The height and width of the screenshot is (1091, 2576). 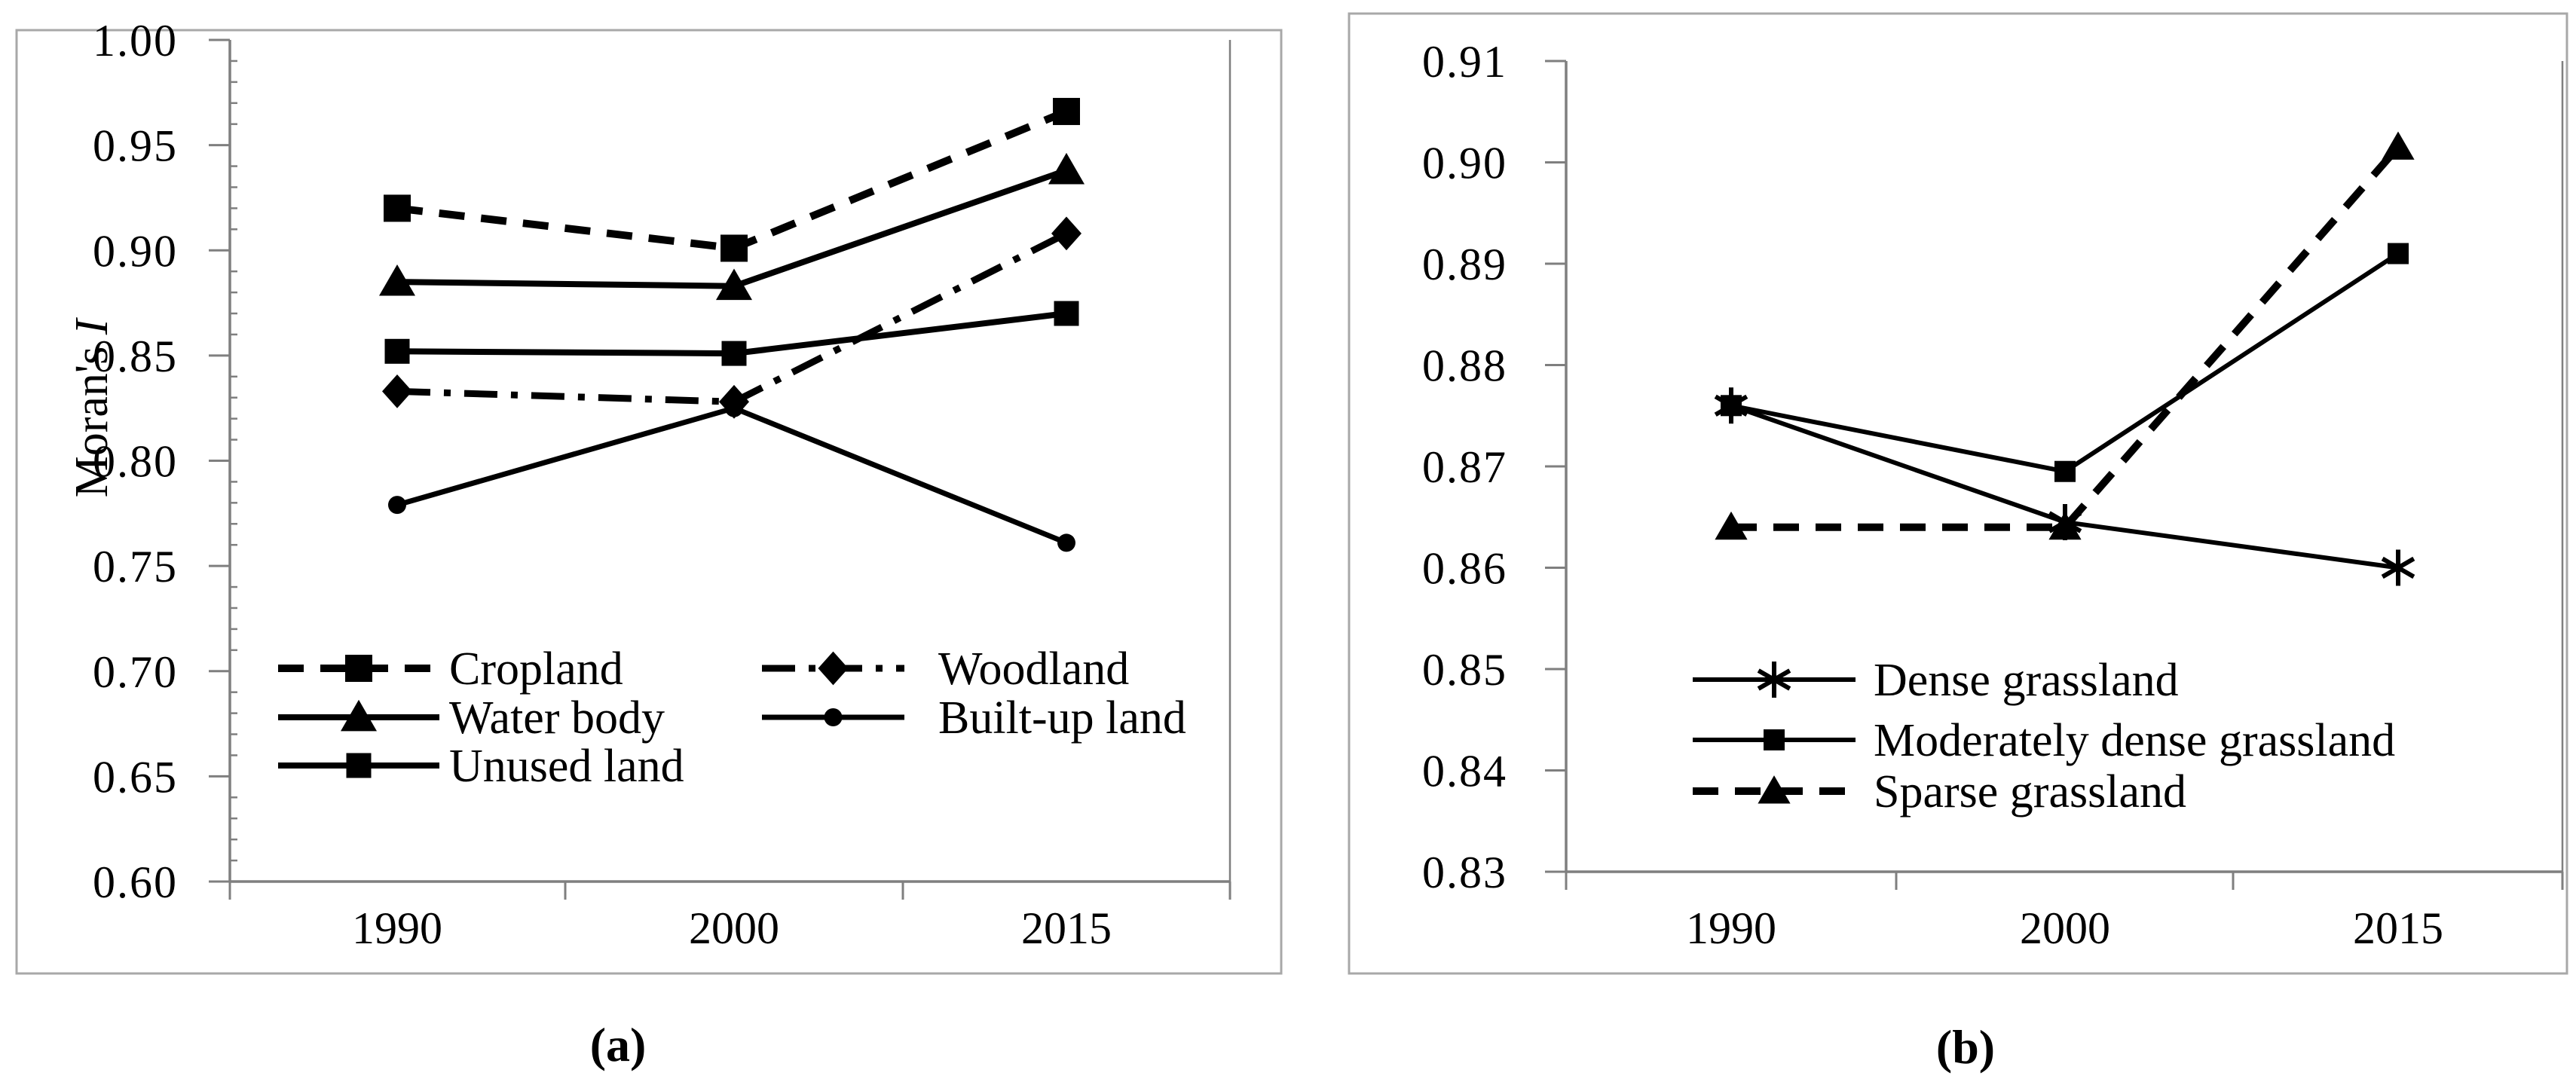 What do you see at coordinates (135, 566) in the screenshot?
I see `panel-a-y-tick-label: 0.75` at bounding box center [135, 566].